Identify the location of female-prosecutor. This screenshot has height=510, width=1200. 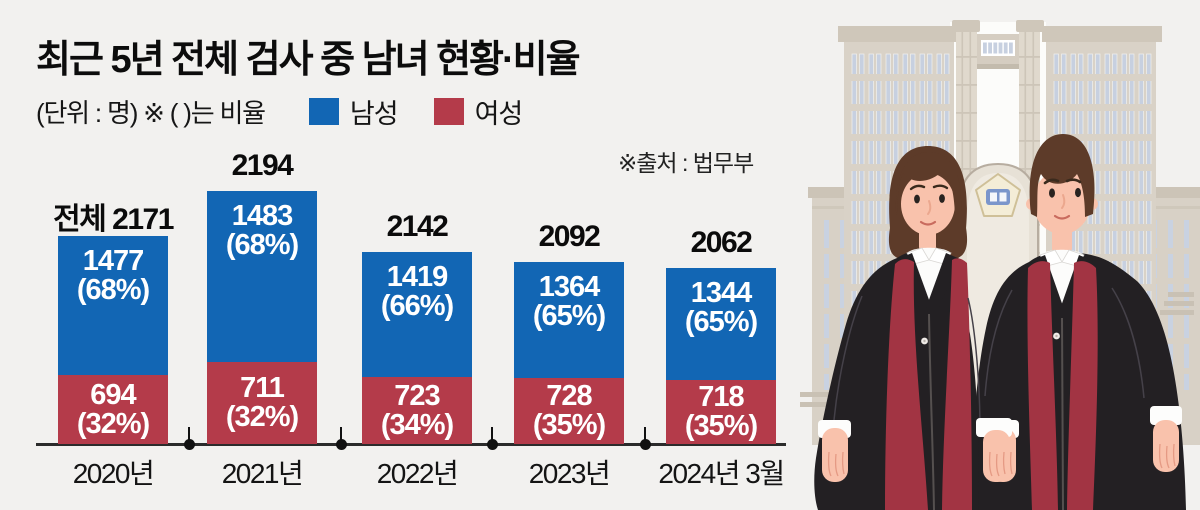
(913, 328).